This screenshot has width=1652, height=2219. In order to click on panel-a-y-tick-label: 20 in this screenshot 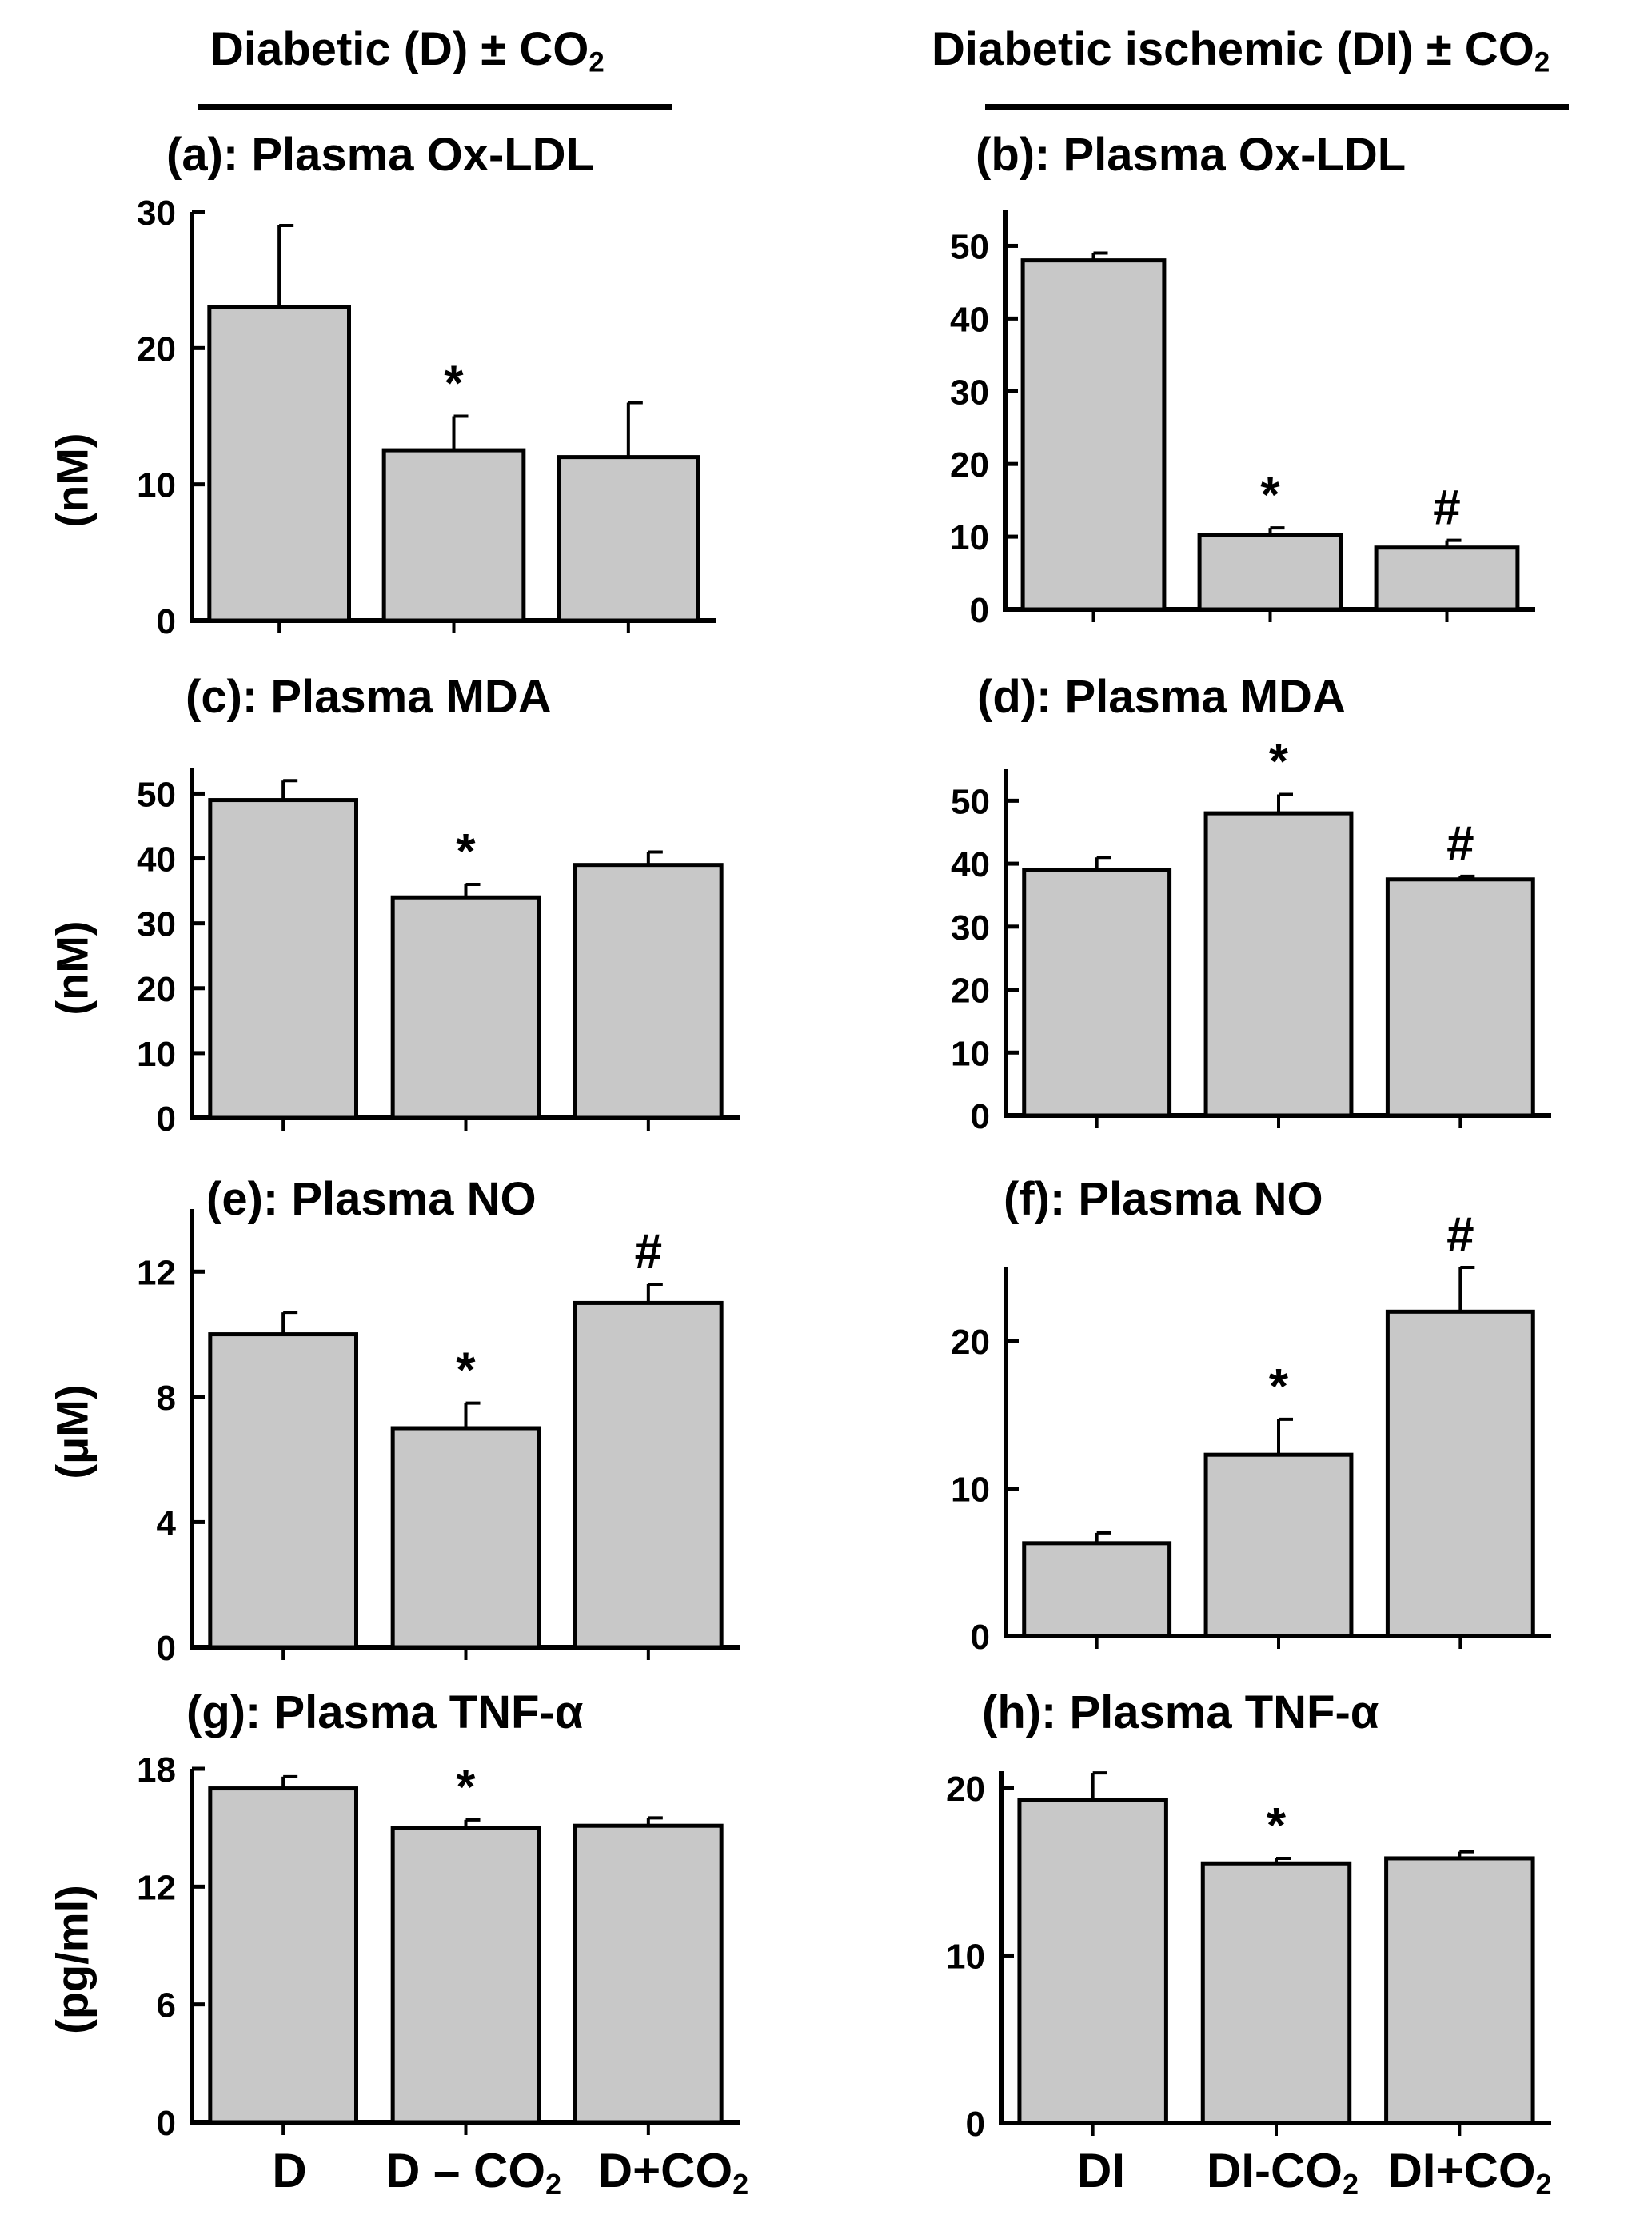, I will do `click(156, 349)`.